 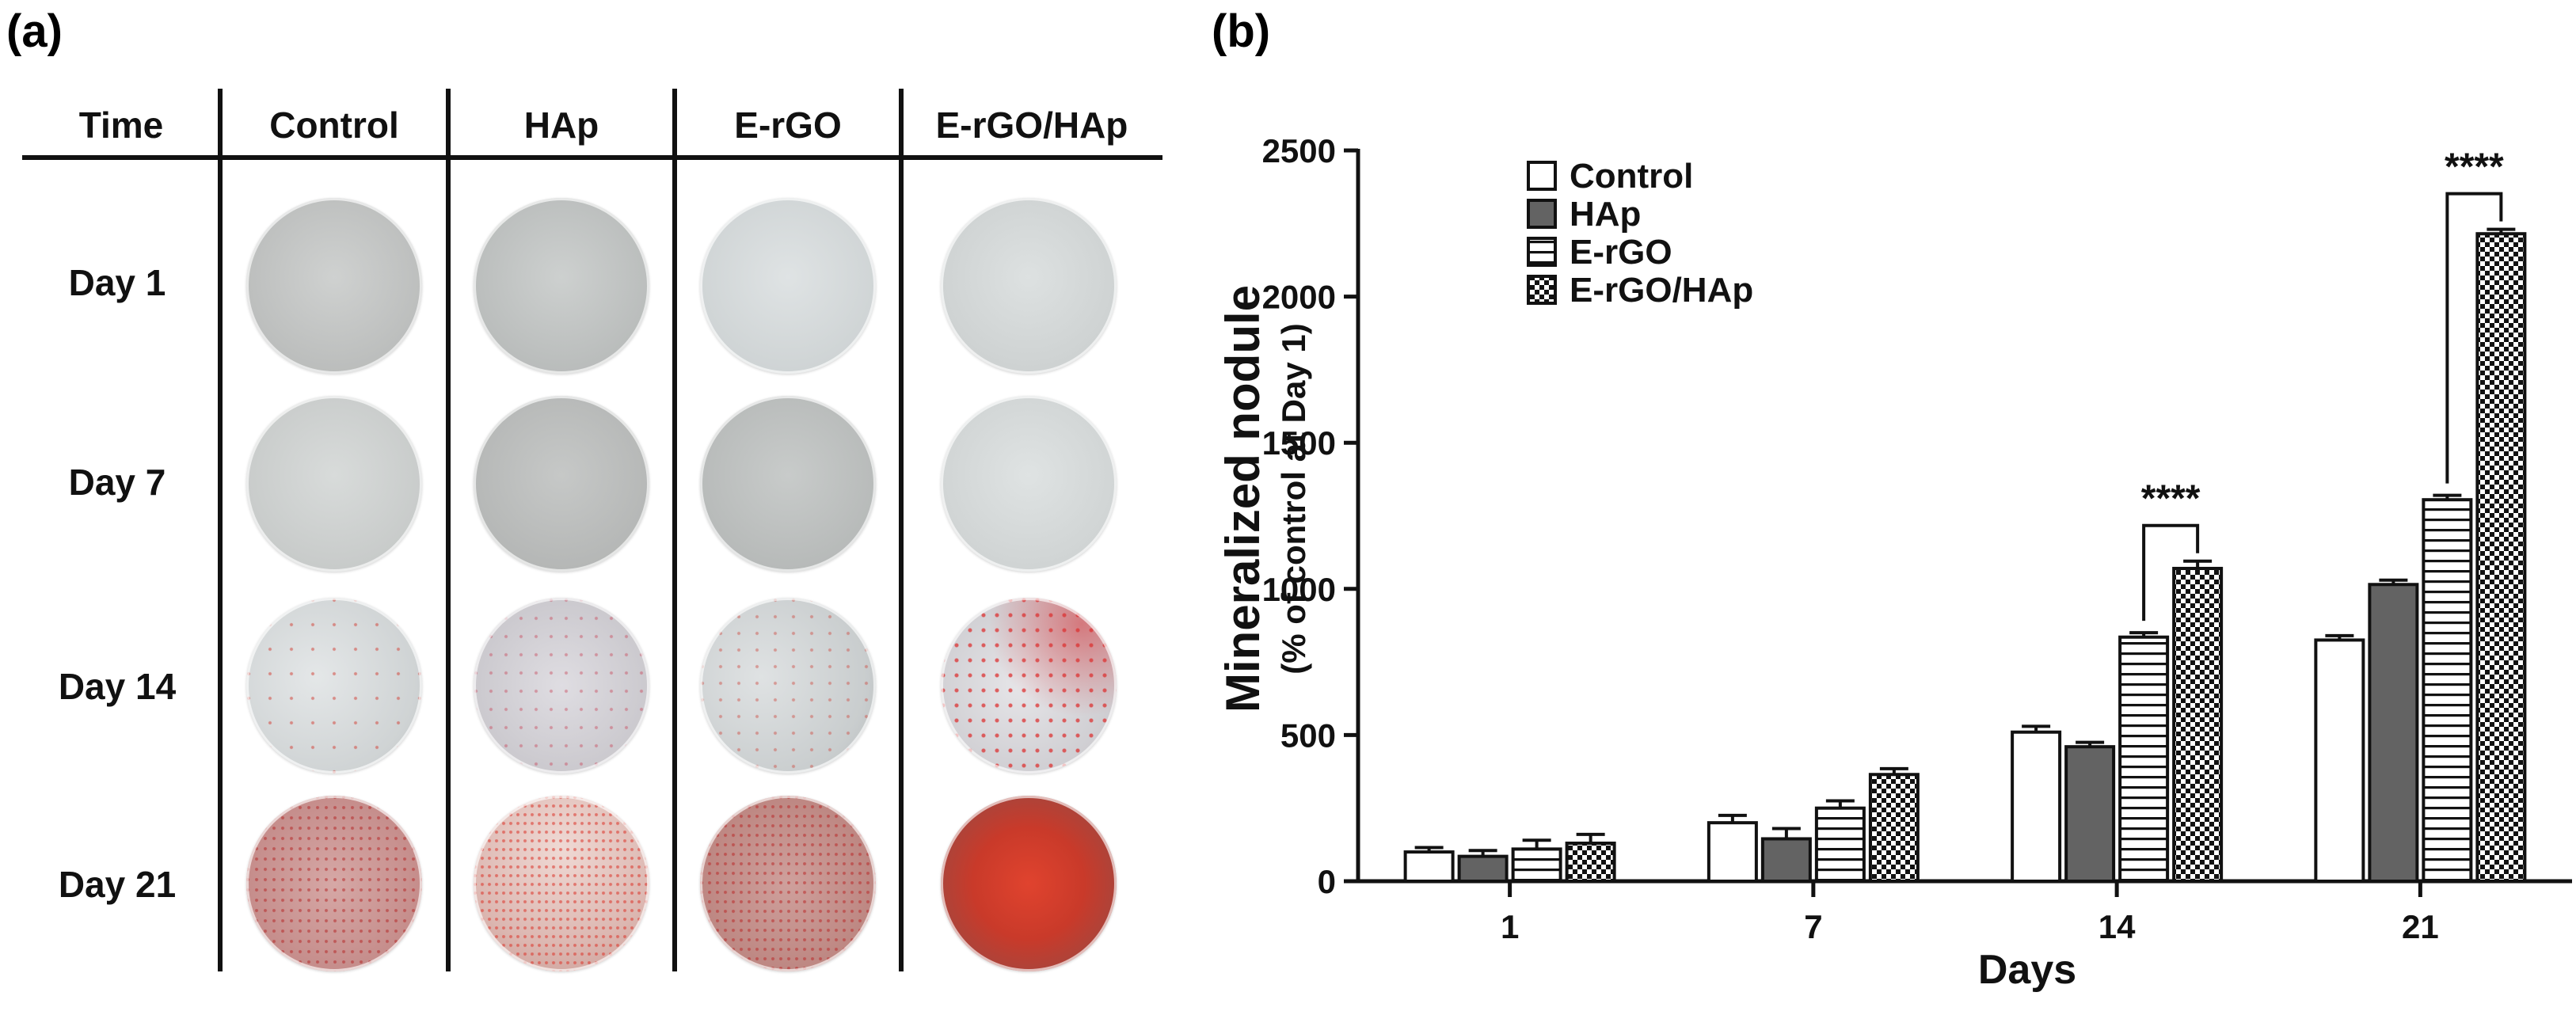 What do you see at coordinates (1661, 290) in the screenshot?
I see `legend-label: E-rGO/HAp` at bounding box center [1661, 290].